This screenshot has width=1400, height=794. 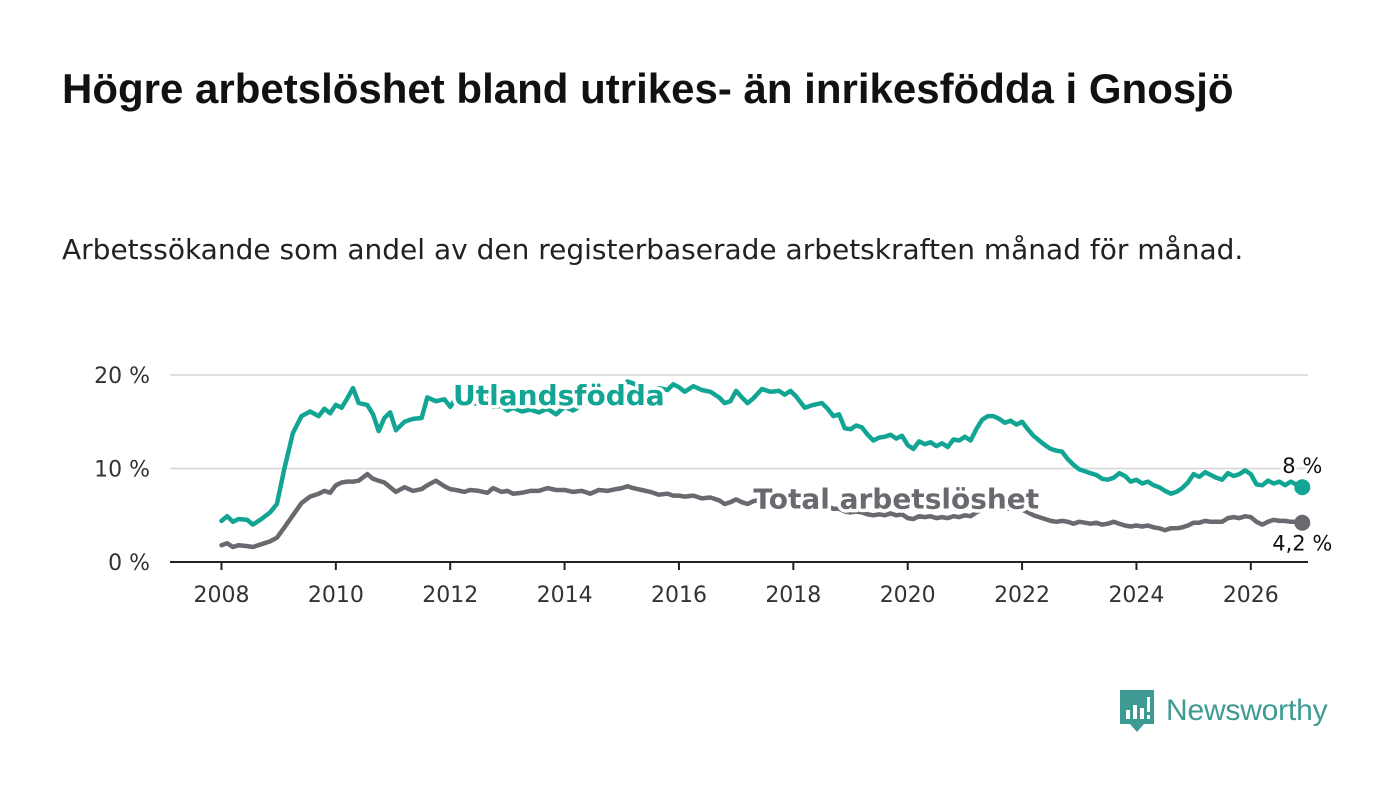 I want to click on series-line-utlandsfodda, so click(x=762, y=453).